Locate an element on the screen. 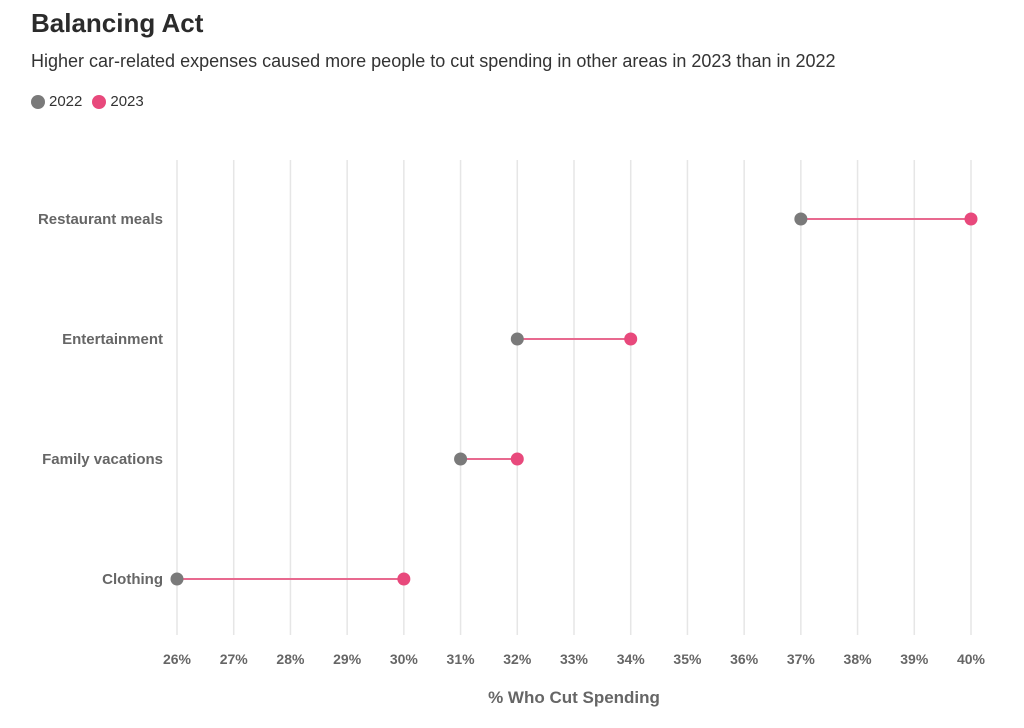 Image resolution: width=1024 pixels, height=728 pixels. x-tick-label: 37% is located at coordinates (801, 659).